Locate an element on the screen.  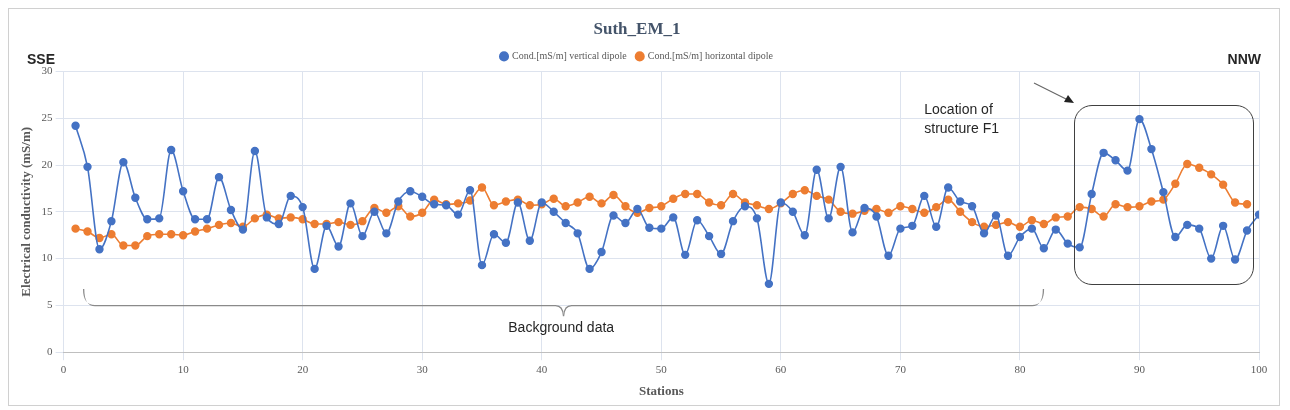
y-tick-label: 10 is located at coordinates (47, 257).